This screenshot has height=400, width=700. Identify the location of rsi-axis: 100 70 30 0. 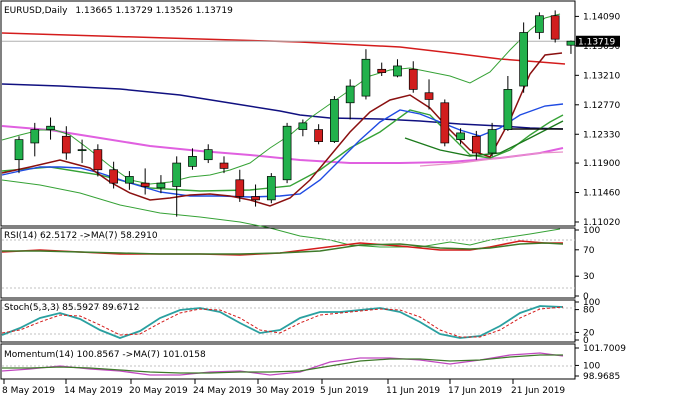
(587, 264).